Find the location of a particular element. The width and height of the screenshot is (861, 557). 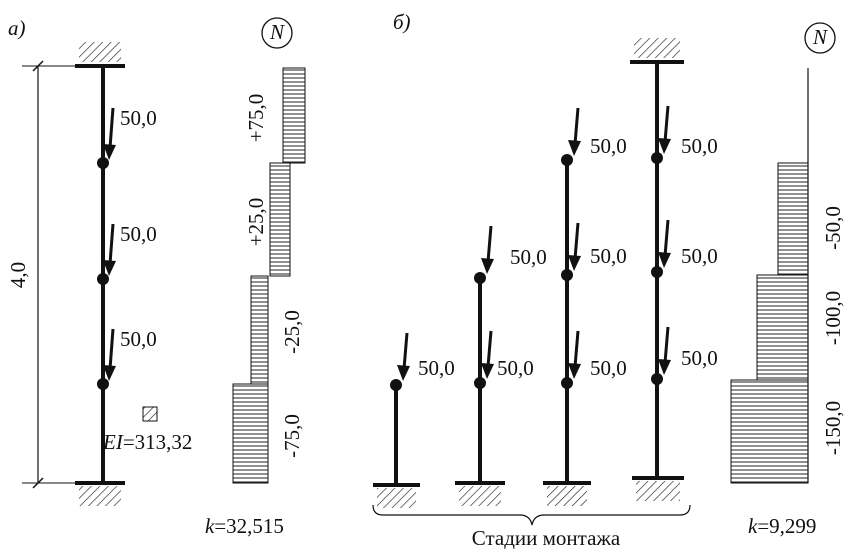

panel-label: б) is located at coordinates (402, 22).